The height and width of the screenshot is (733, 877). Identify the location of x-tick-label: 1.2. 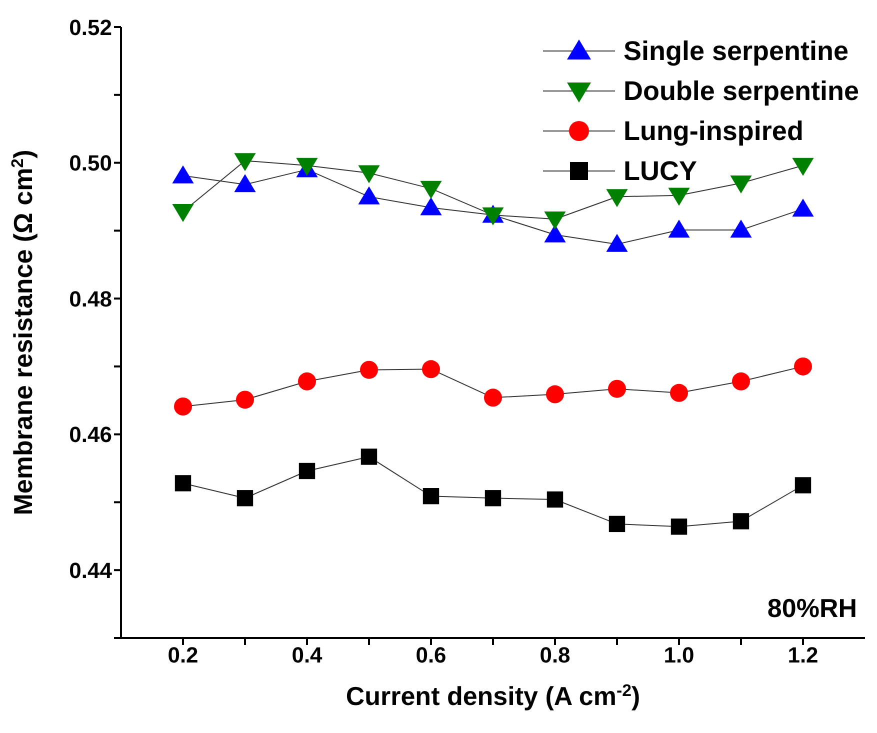
(803, 655).